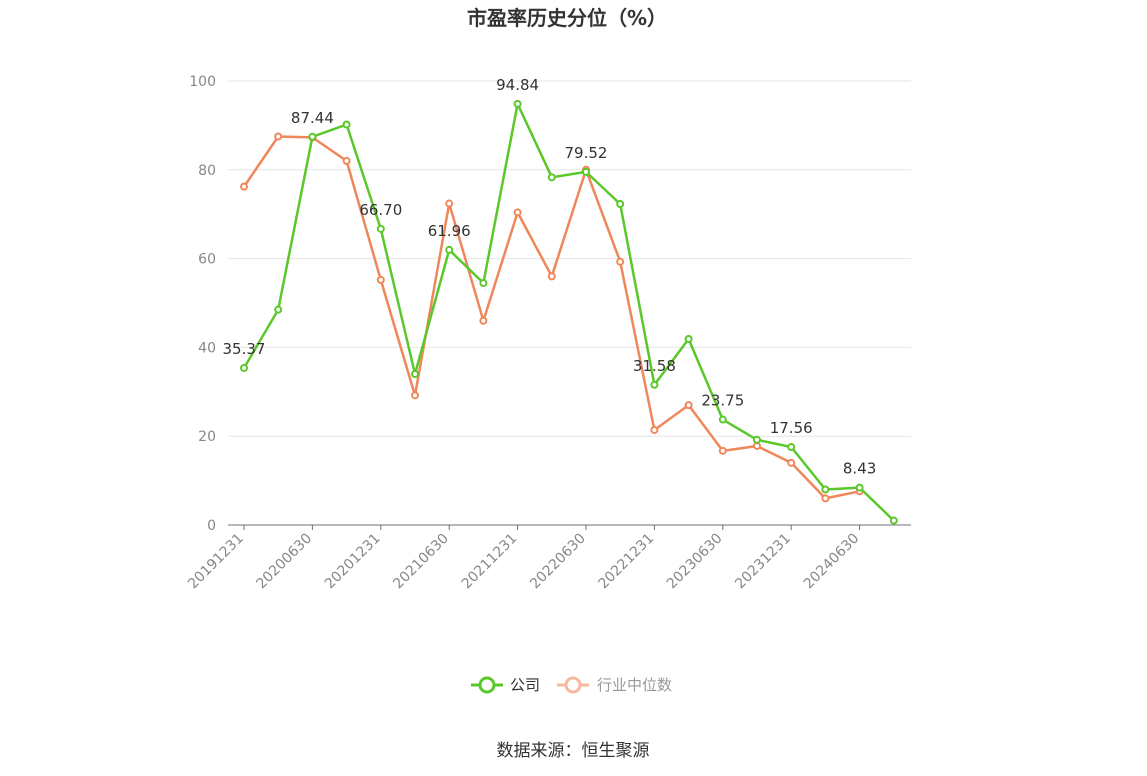 The image size is (1147, 776). What do you see at coordinates (244, 349) in the screenshot?
I see `company-data-label: 35.37` at bounding box center [244, 349].